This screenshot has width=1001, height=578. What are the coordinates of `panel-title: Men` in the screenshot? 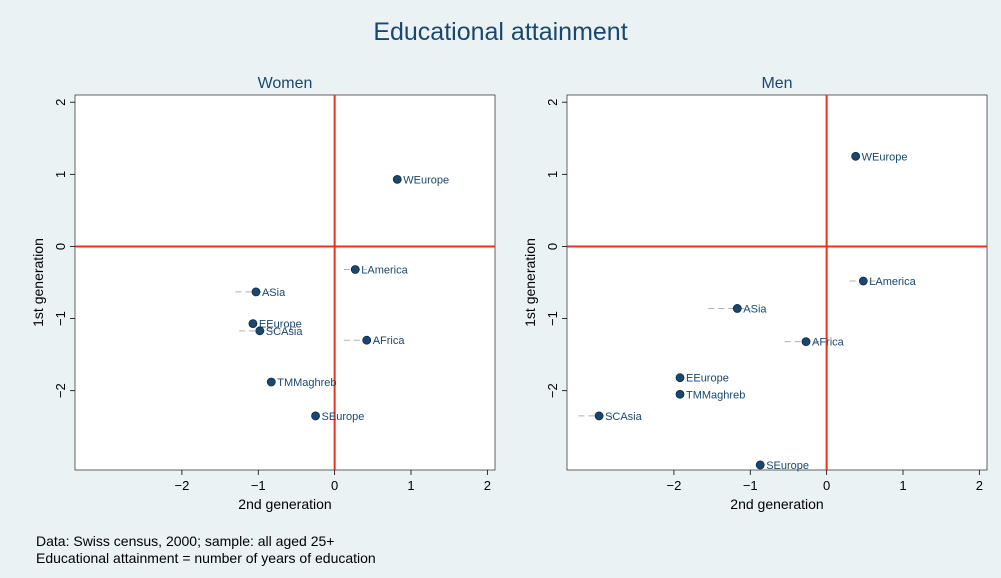 It's located at (776, 83).